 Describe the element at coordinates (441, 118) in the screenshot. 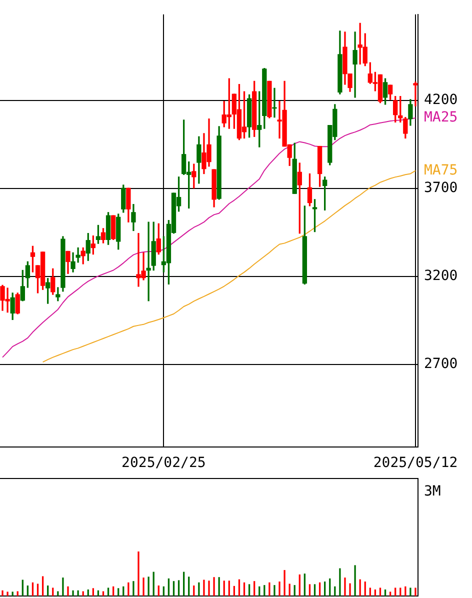

I see `series-label: MA25` at that location.